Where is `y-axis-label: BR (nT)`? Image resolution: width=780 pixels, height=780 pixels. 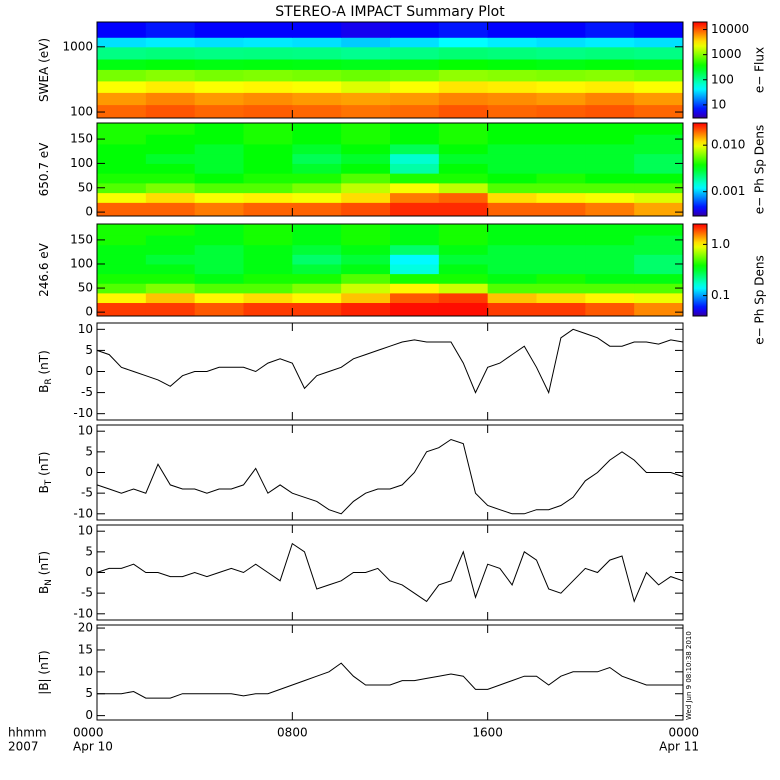 y-axis-label: BR (nT) is located at coordinates (45, 371).